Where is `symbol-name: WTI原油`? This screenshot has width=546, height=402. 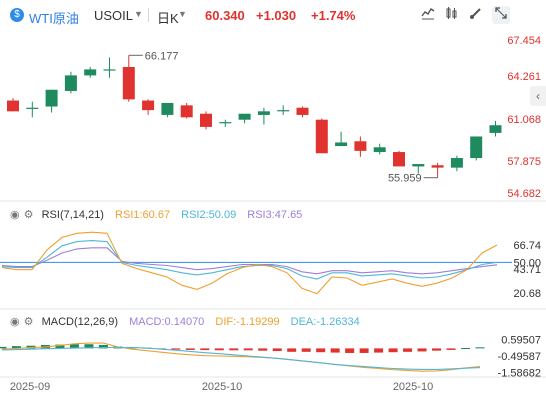 symbol-name: WTI原油 is located at coordinates (54, 18).